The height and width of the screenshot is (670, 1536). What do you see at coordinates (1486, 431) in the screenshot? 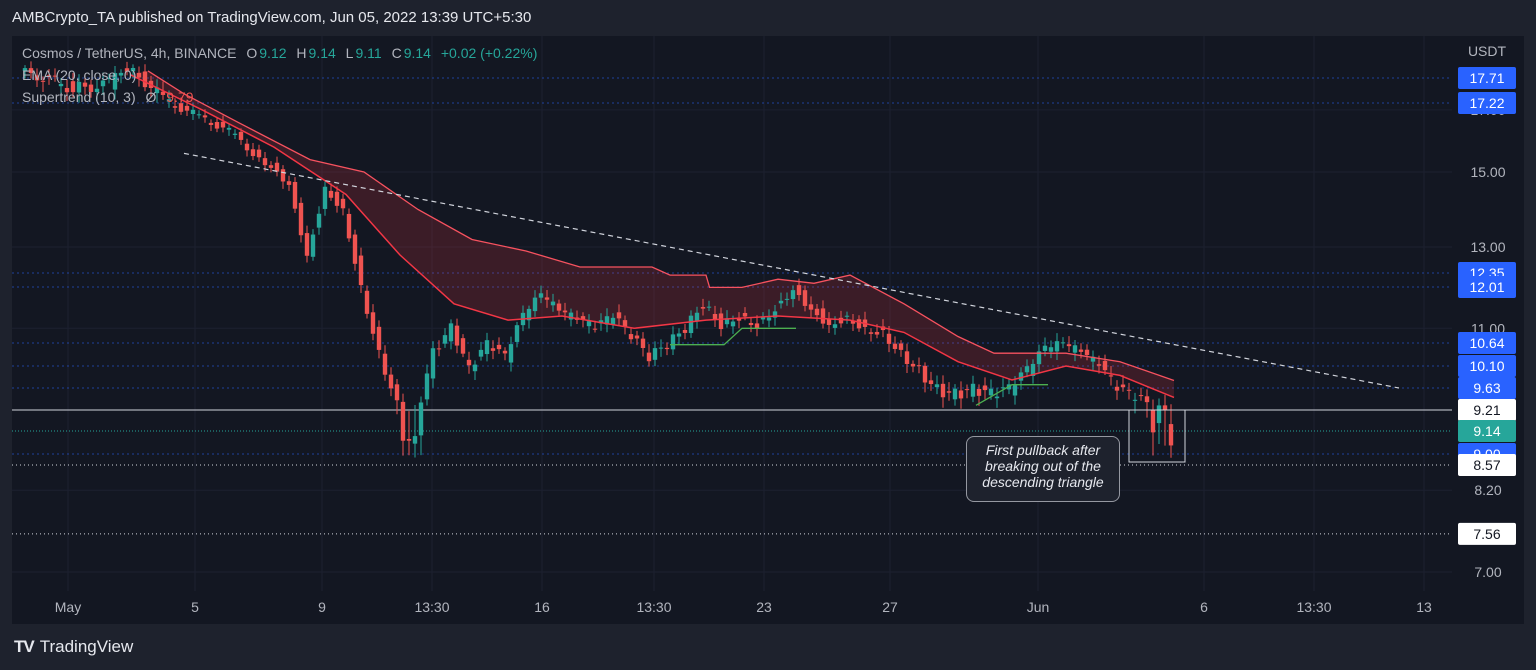
I see `price-level-badge-label: 9.14` at bounding box center [1486, 431].